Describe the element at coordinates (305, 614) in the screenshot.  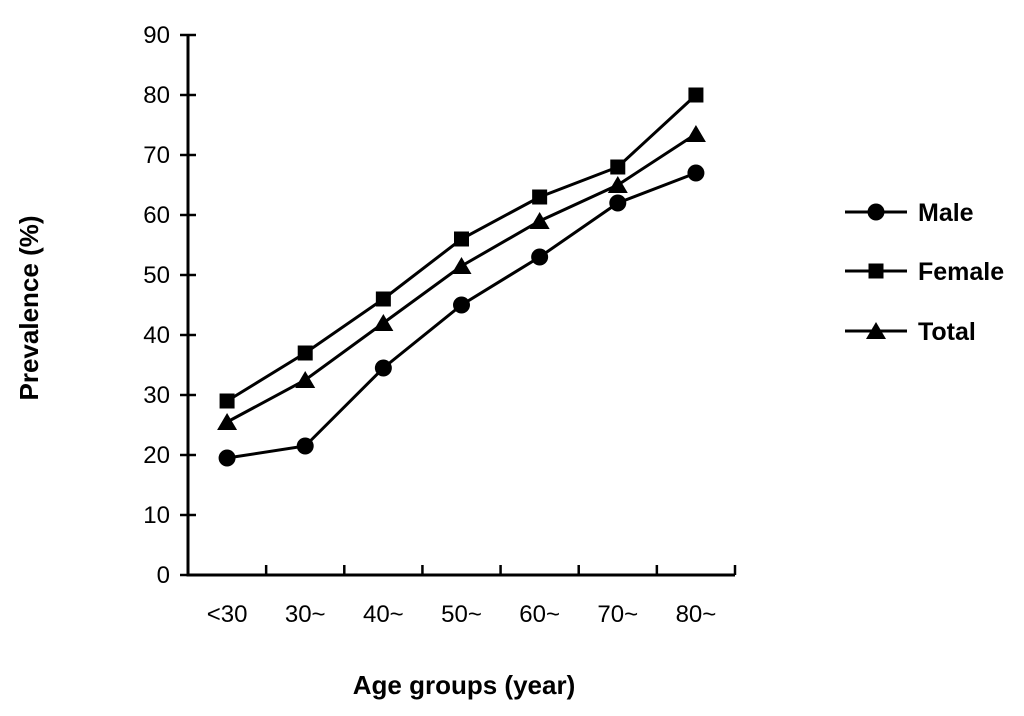
I see `x-tick-label: 30~` at that location.